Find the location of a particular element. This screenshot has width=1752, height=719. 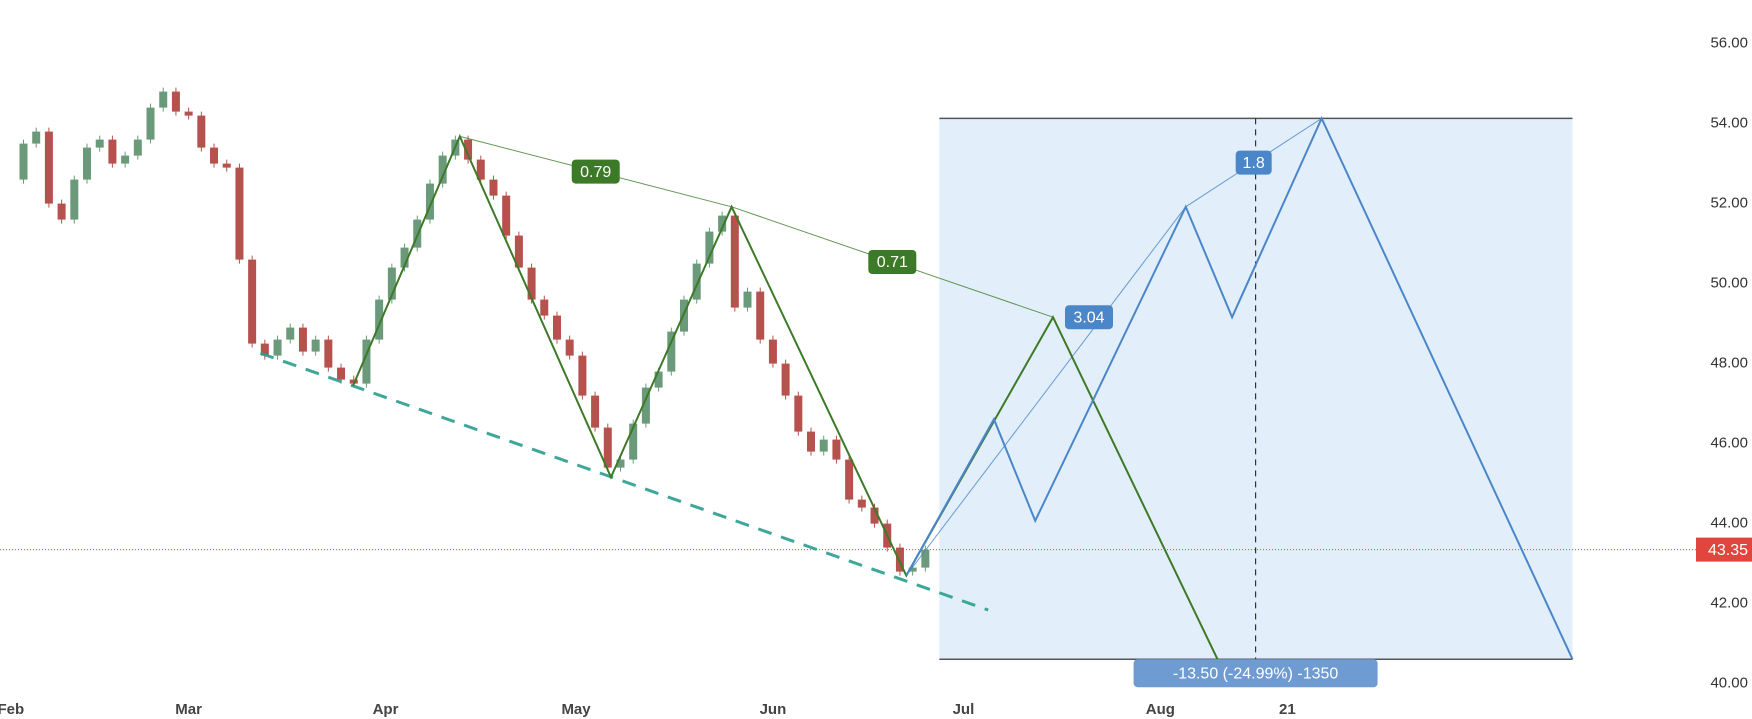

x-tick-label: 21 is located at coordinates (1287, 709).